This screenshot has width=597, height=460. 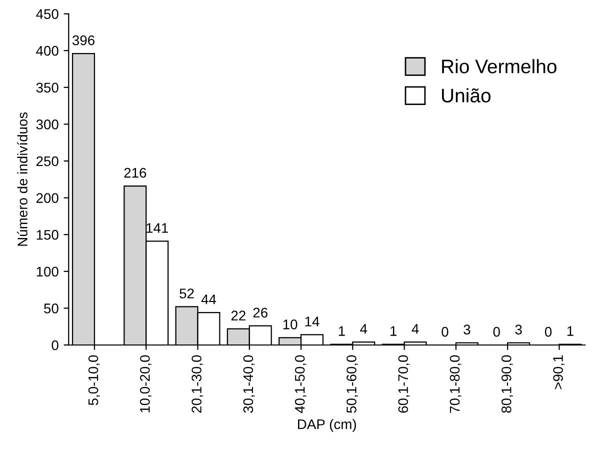 I want to click on data-label: 52, so click(x=187, y=293).